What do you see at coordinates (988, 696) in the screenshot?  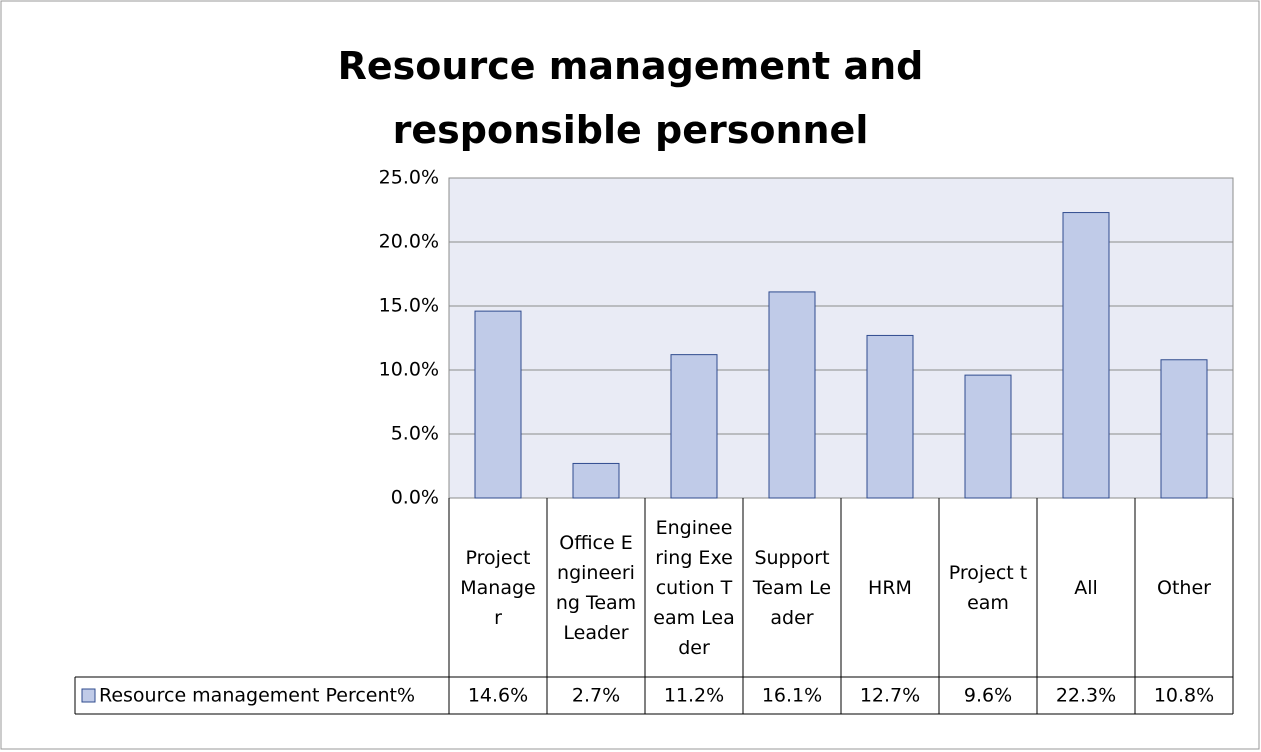 I see `data-label: 9.6%` at bounding box center [988, 696].